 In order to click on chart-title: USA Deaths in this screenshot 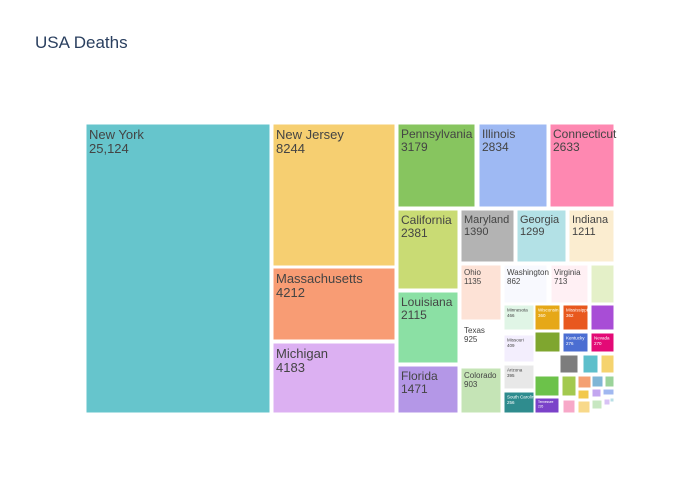, I will do `click(81, 42)`.